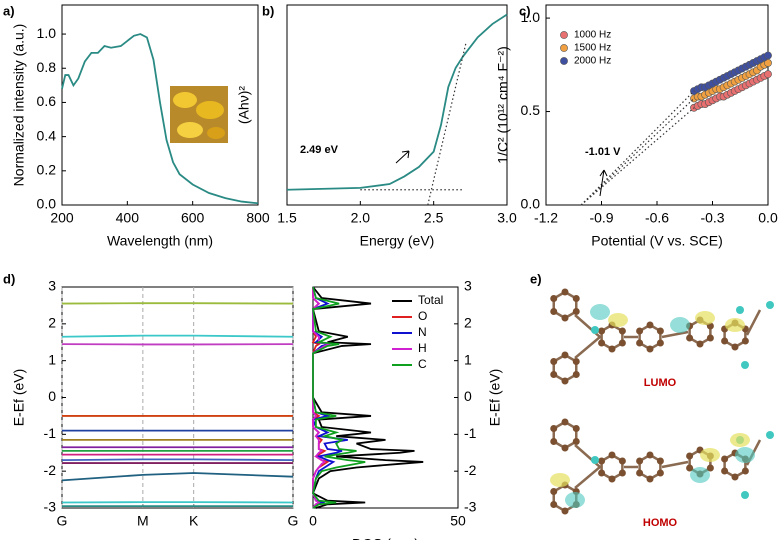  I want to click on legend-label: H, so click(422, 348).